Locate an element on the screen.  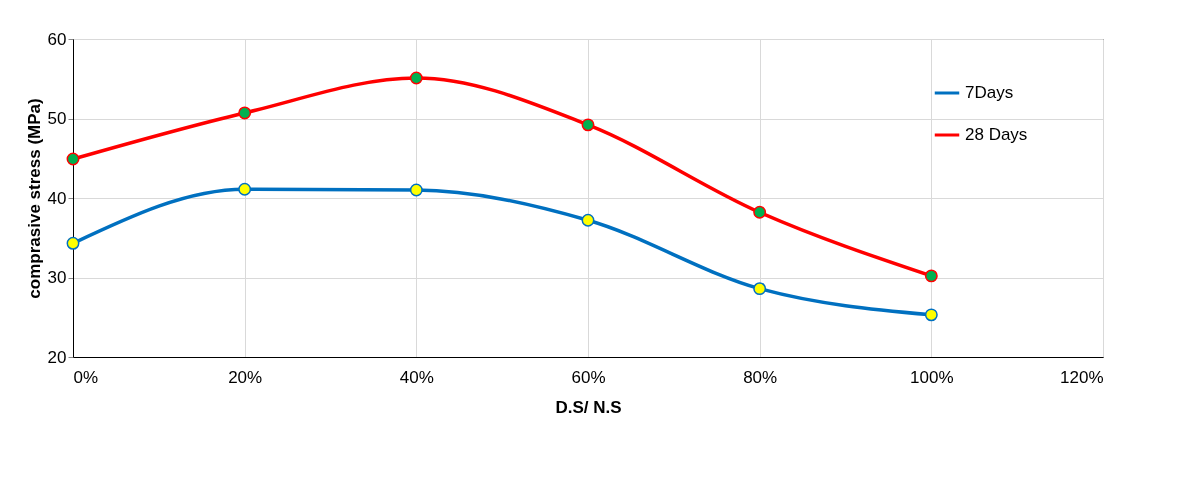
x-tick-label: 40% is located at coordinates (416, 377).